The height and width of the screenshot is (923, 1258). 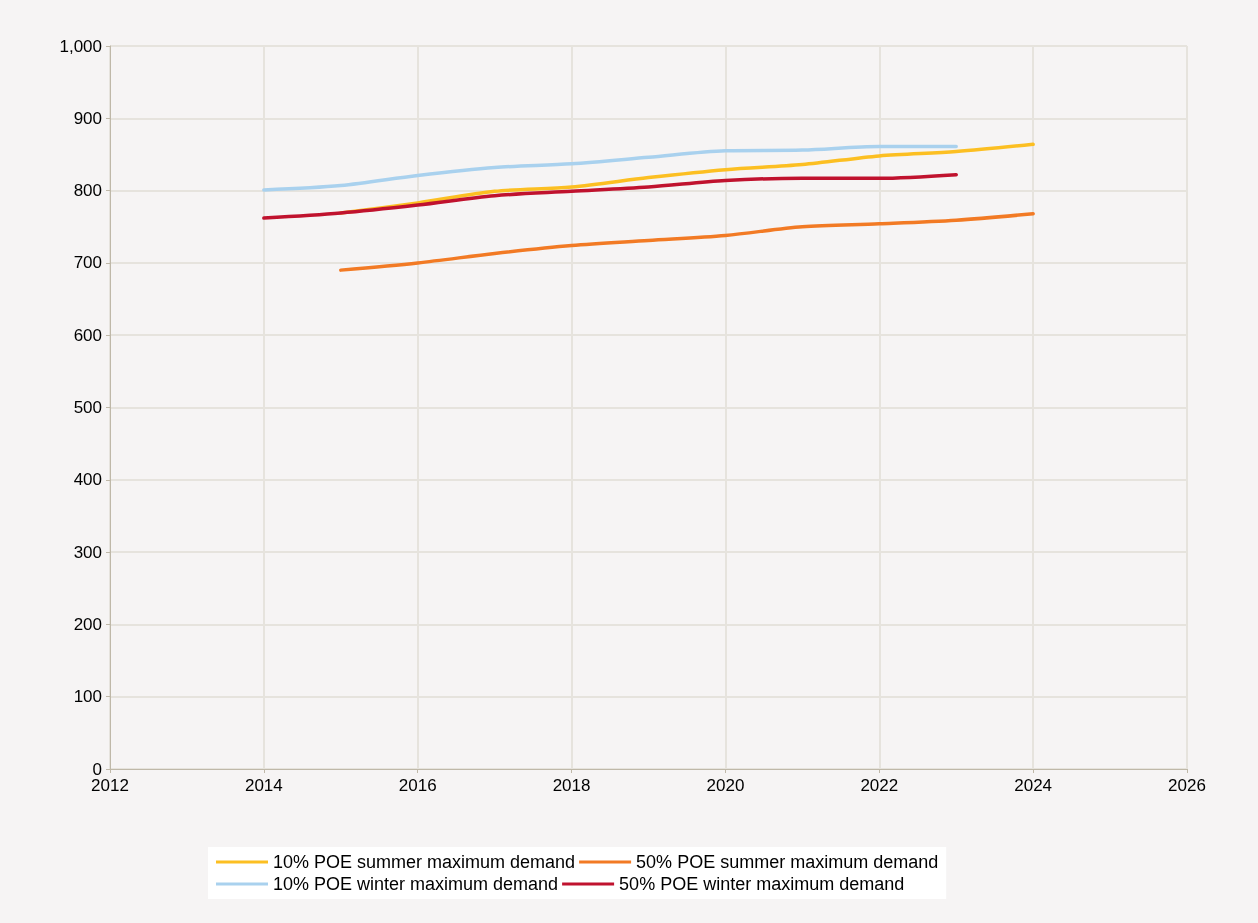 What do you see at coordinates (725, 785) in the screenshot?
I see `x-tick-label: 2020` at bounding box center [725, 785].